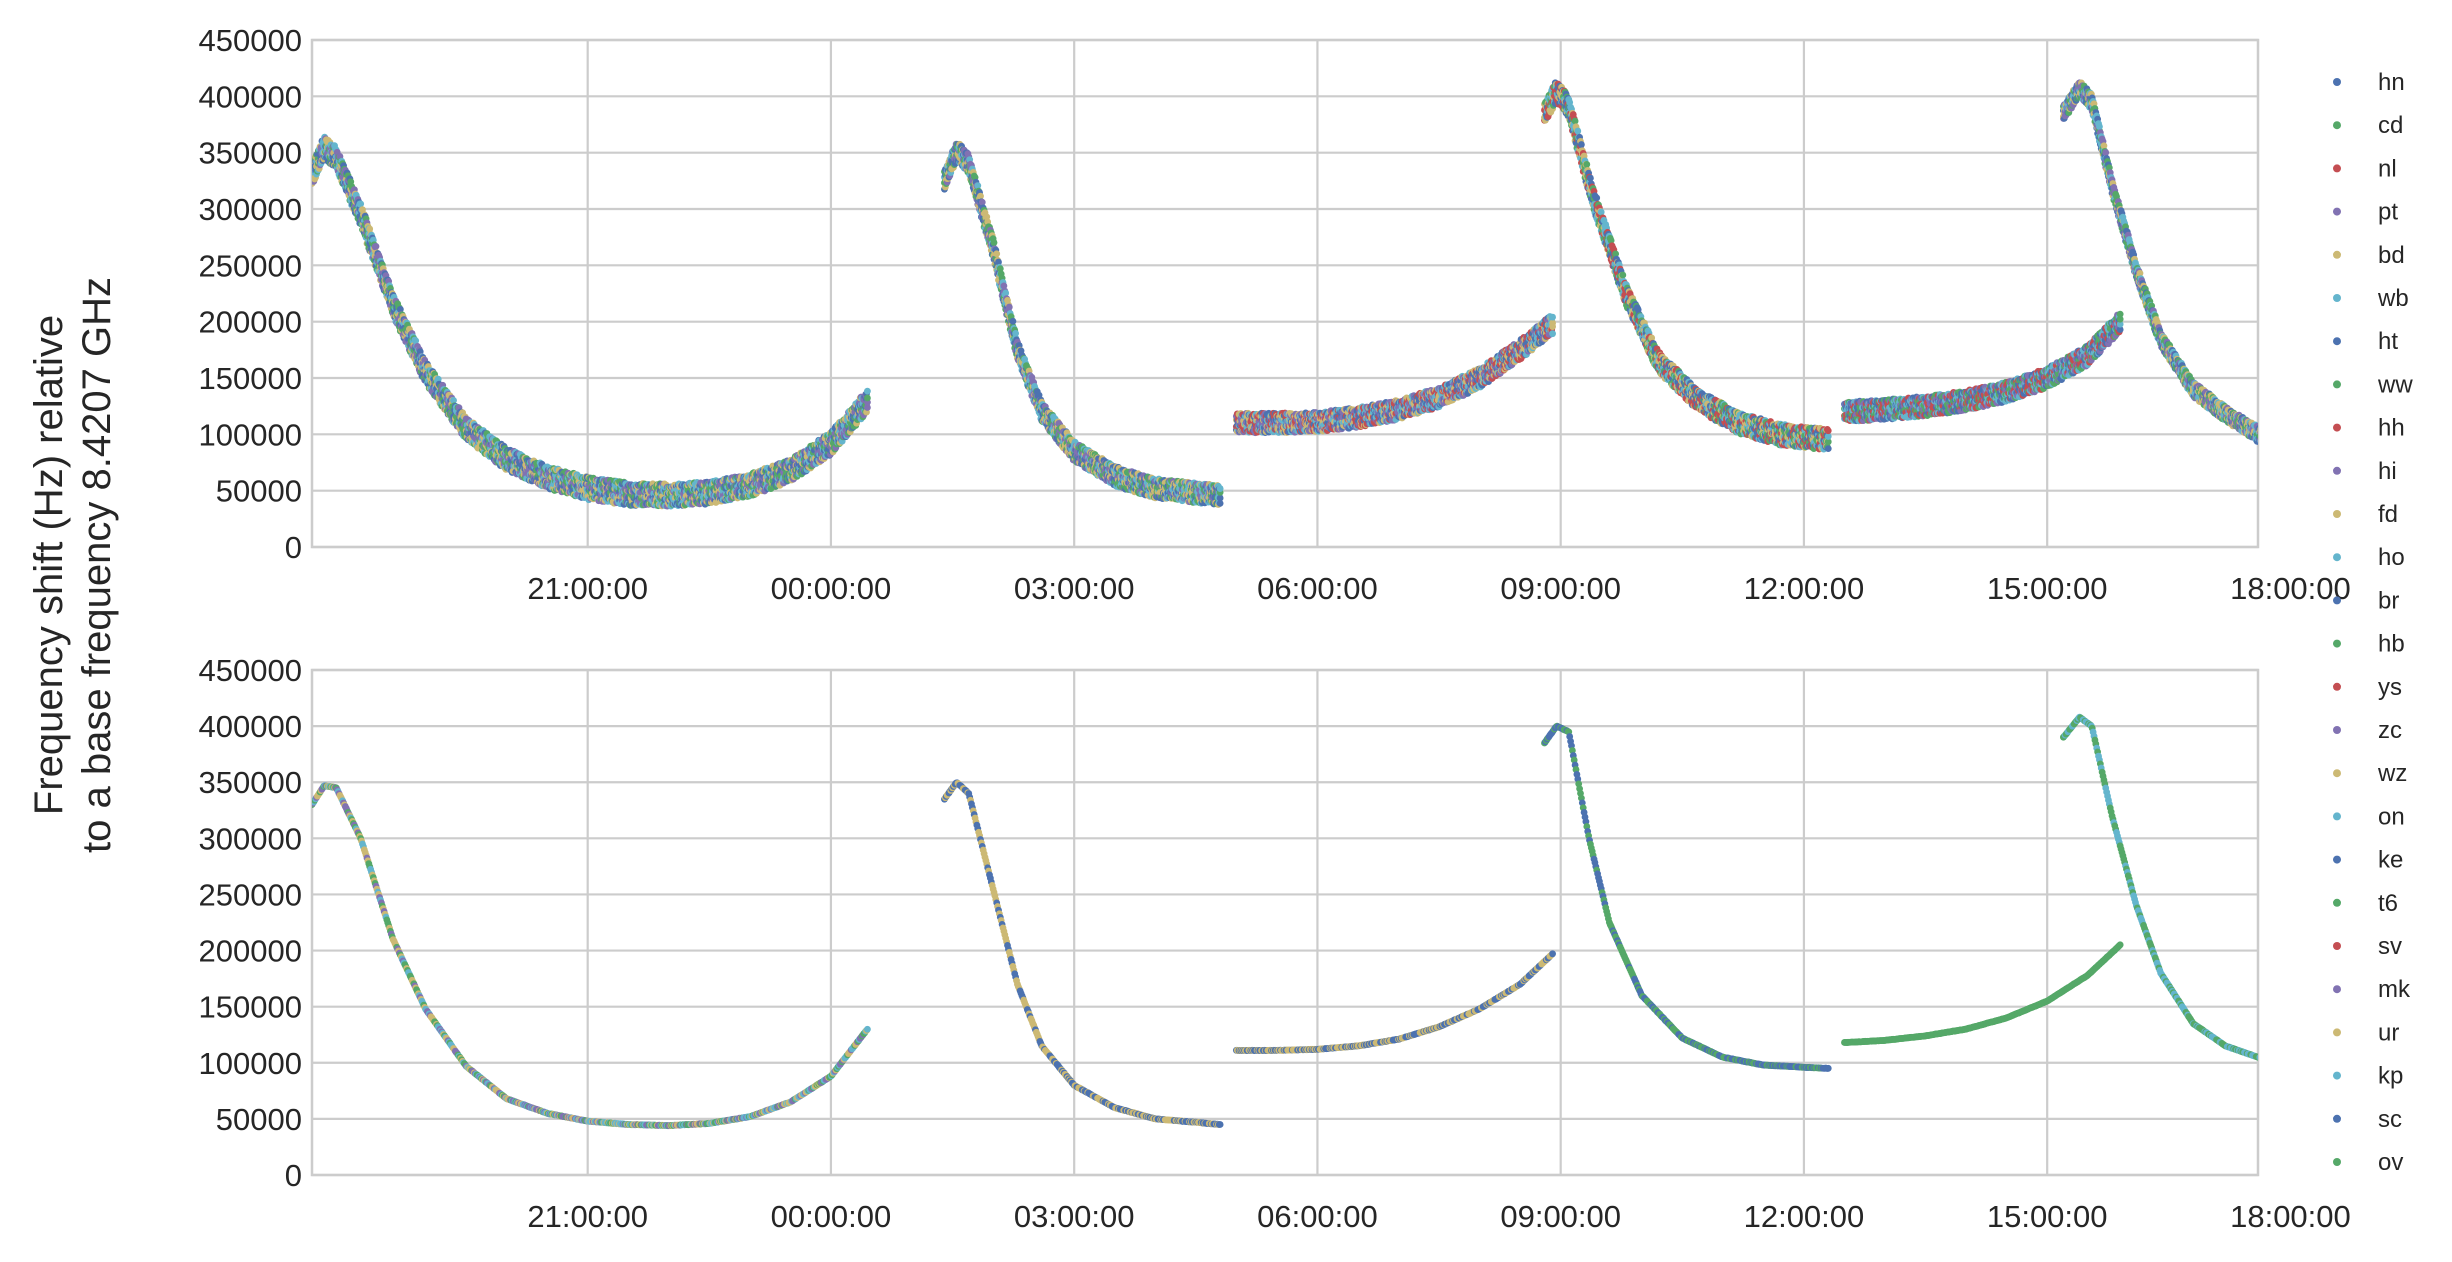 Image resolution: width=2452 pixels, height=1262 pixels. What do you see at coordinates (1804, 588) in the screenshot?
I see `x-tick-label: 12:00:00` at bounding box center [1804, 588].